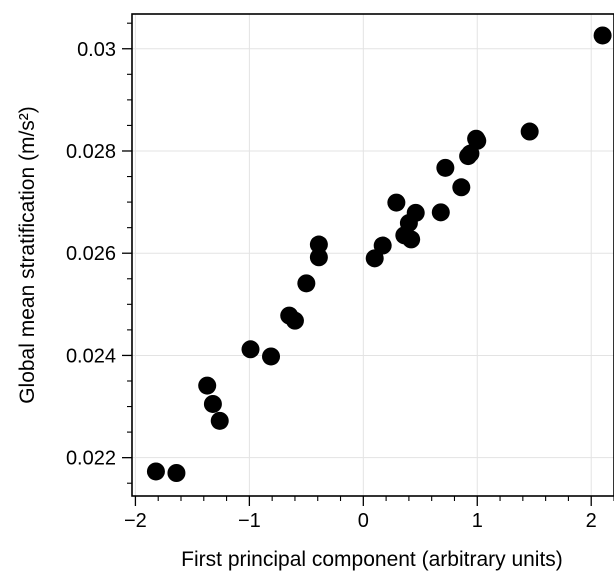  What do you see at coordinates (135, 521) in the screenshot?
I see `x-tick-label: −2` at bounding box center [135, 521].